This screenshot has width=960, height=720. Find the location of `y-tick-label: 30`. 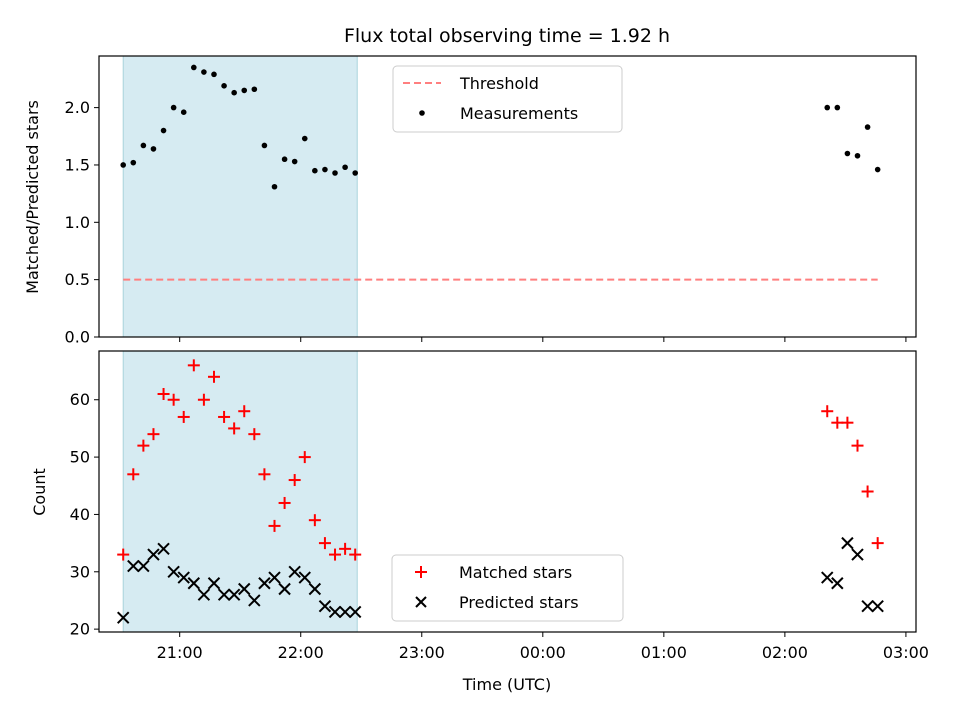

y-tick-label: 30 is located at coordinates (80, 571).